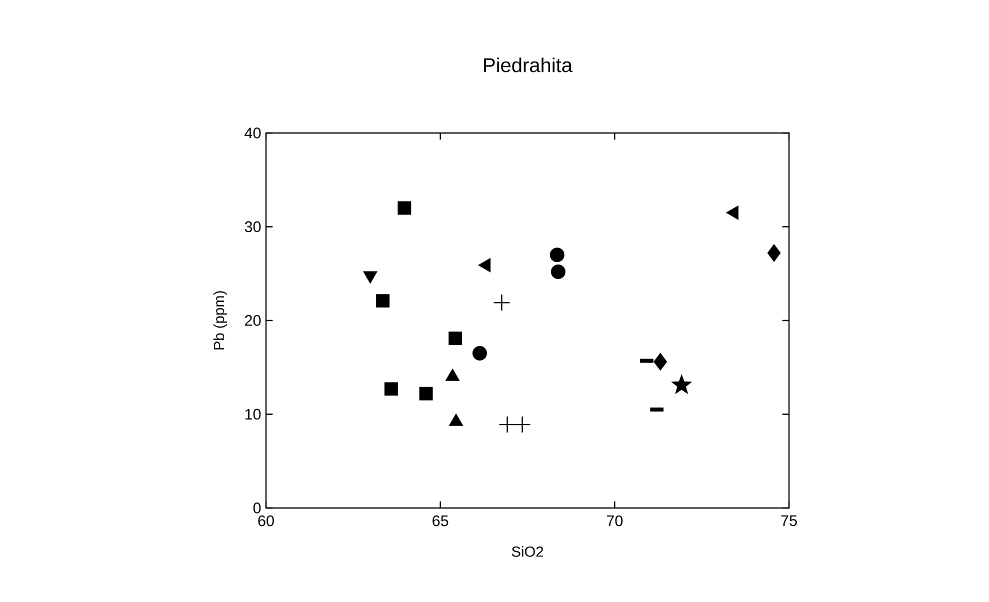 The height and width of the screenshot is (602, 989). Describe the element at coordinates (266, 520) in the screenshot. I see `x-tick-label: 60` at that location.